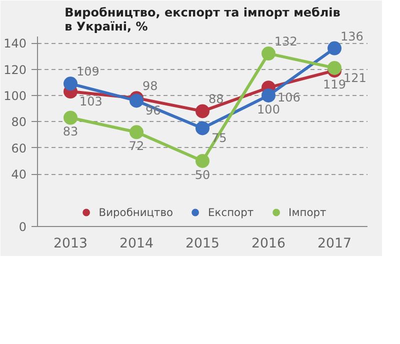 The width and height of the screenshot is (400, 344). What do you see at coordinates (289, 97) in the screenshot?
I see `data-label: 106` at bounding box center [289, 97].